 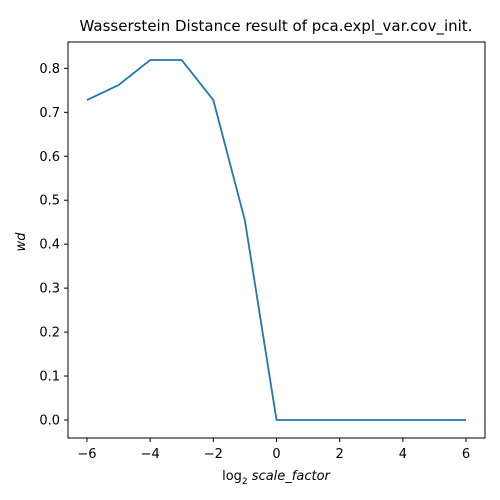 I want to click on y-tick-label: 0.5, so click(x=49, y=201).